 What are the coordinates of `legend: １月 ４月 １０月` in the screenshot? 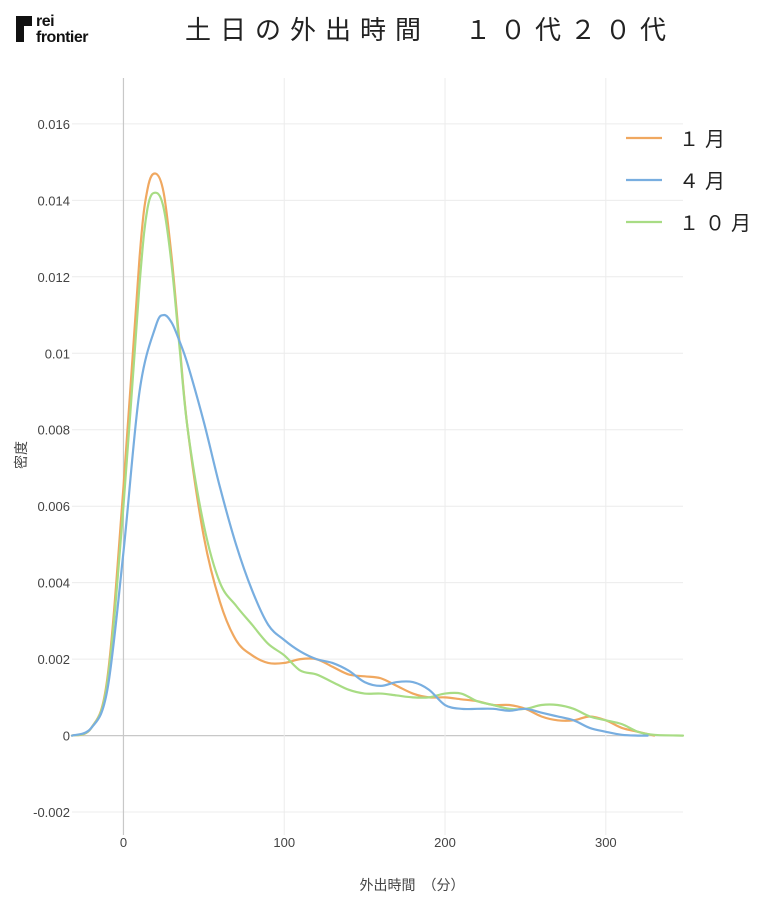 It's located at (691, 181).